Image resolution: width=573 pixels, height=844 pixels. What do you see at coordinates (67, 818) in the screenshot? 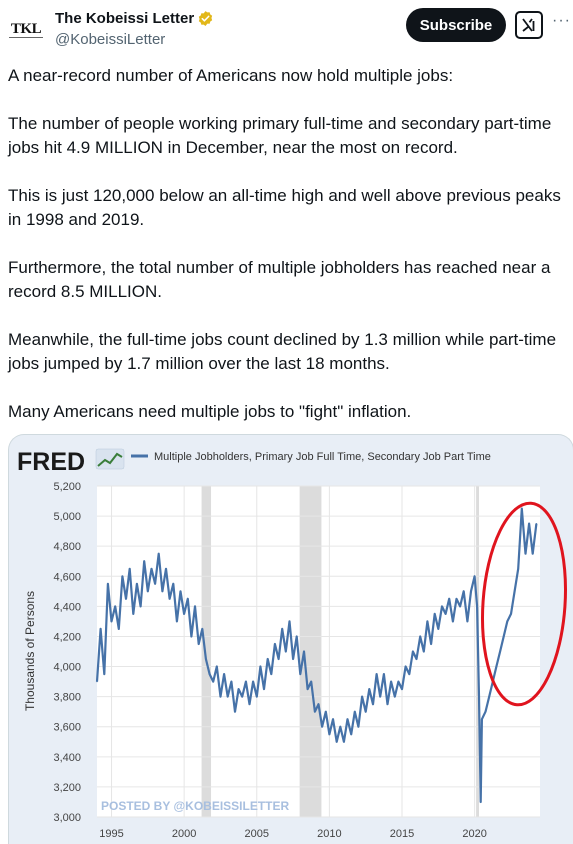
I see `y-tick-label: 3,000` at bounding box center [67, 818].